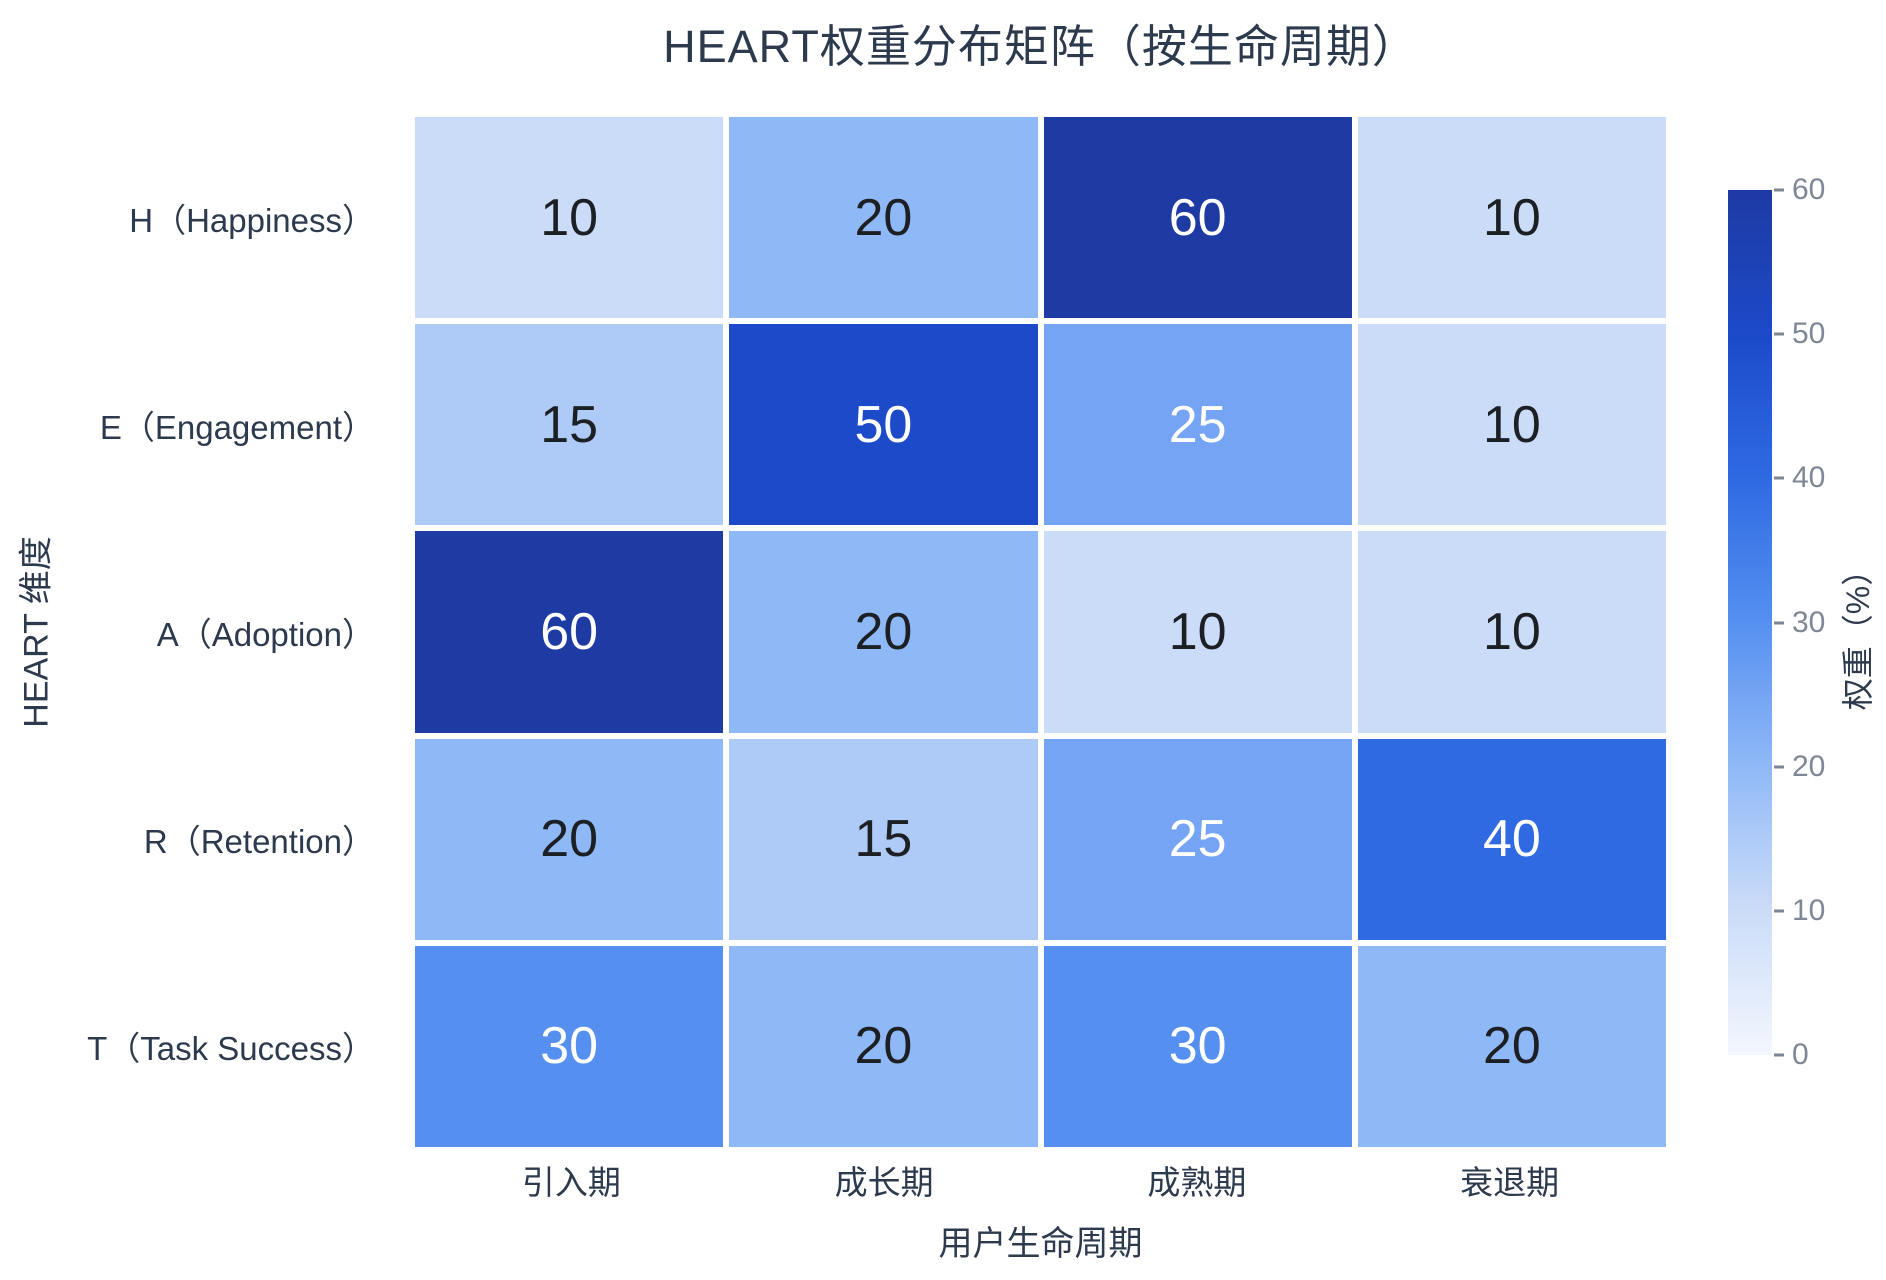 This screenshot has width=1886, height=1280. I want to click on x-axis-title: 用户生命周期, so click(1040, 1244).